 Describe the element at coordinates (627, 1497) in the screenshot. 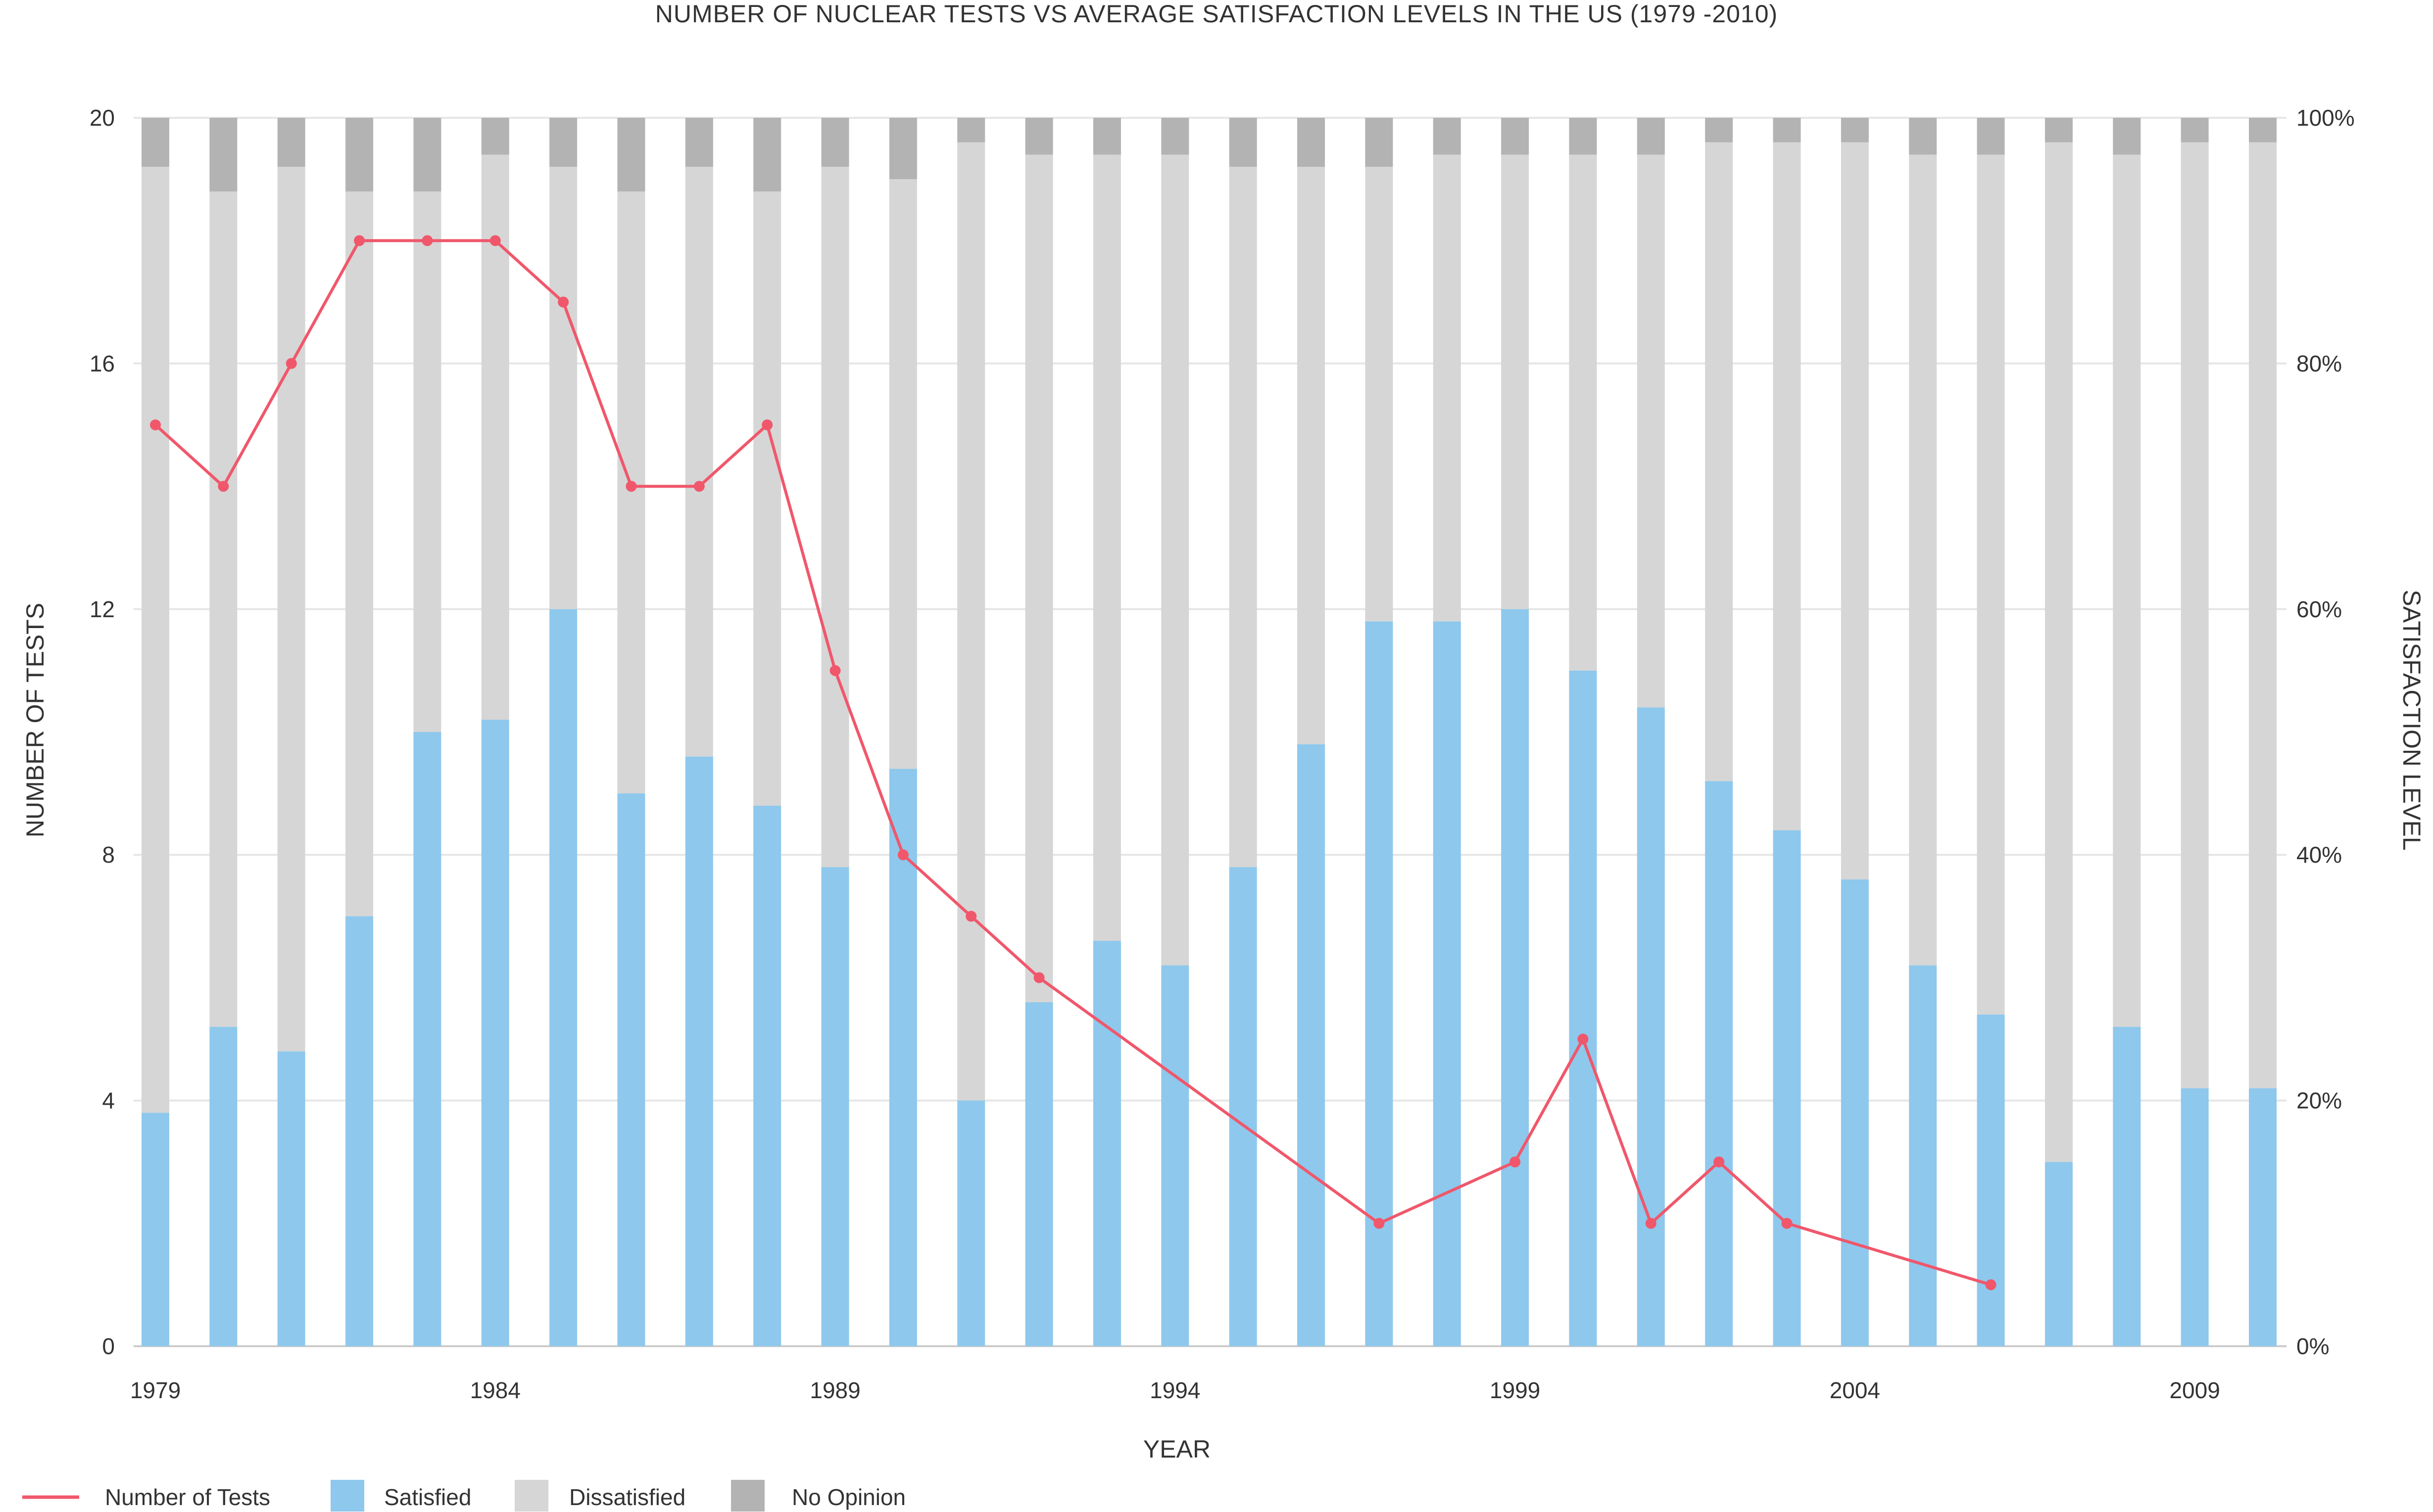

I see `legend-label-dissatisfied: Dissatisfied` at that location.